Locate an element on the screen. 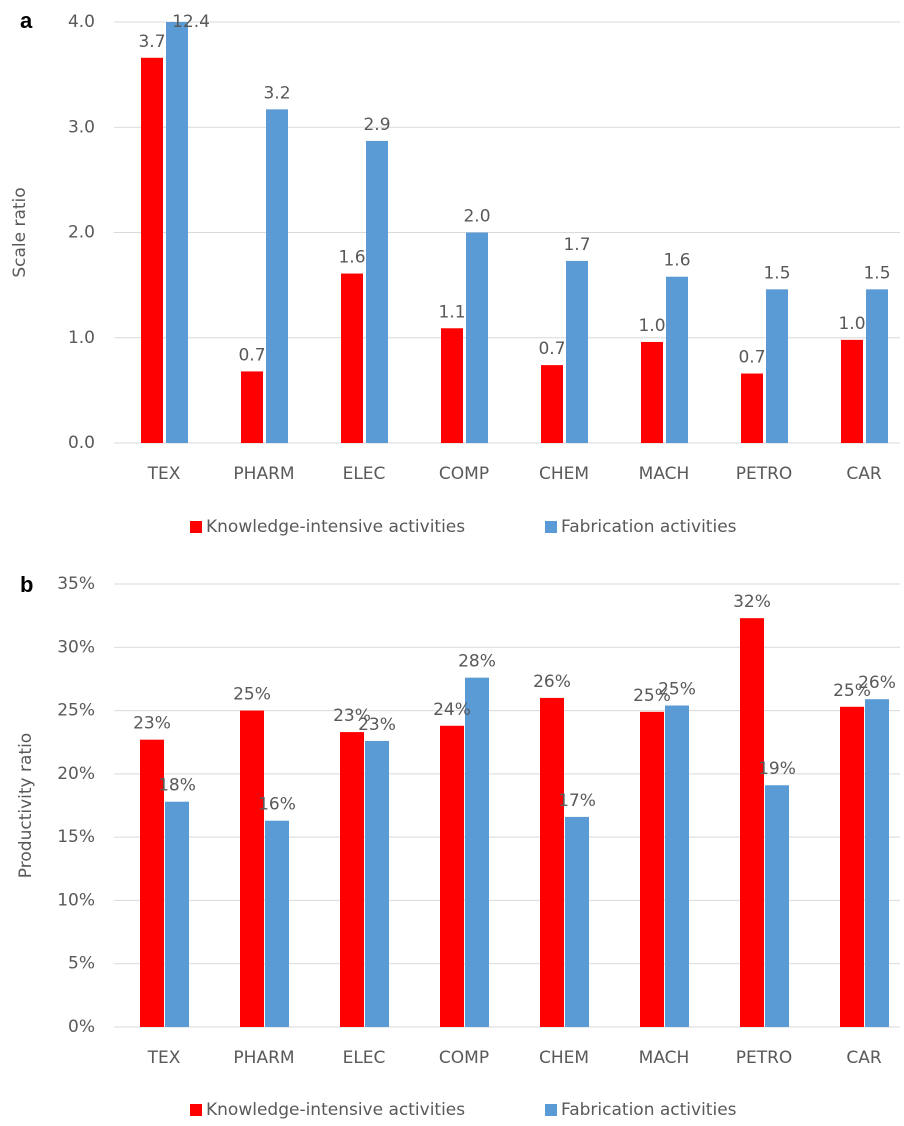 The width and height of the screenshot is (904, 1126). legend-label: Knowledge-intensive activities is located at coordinates (335, 1110).